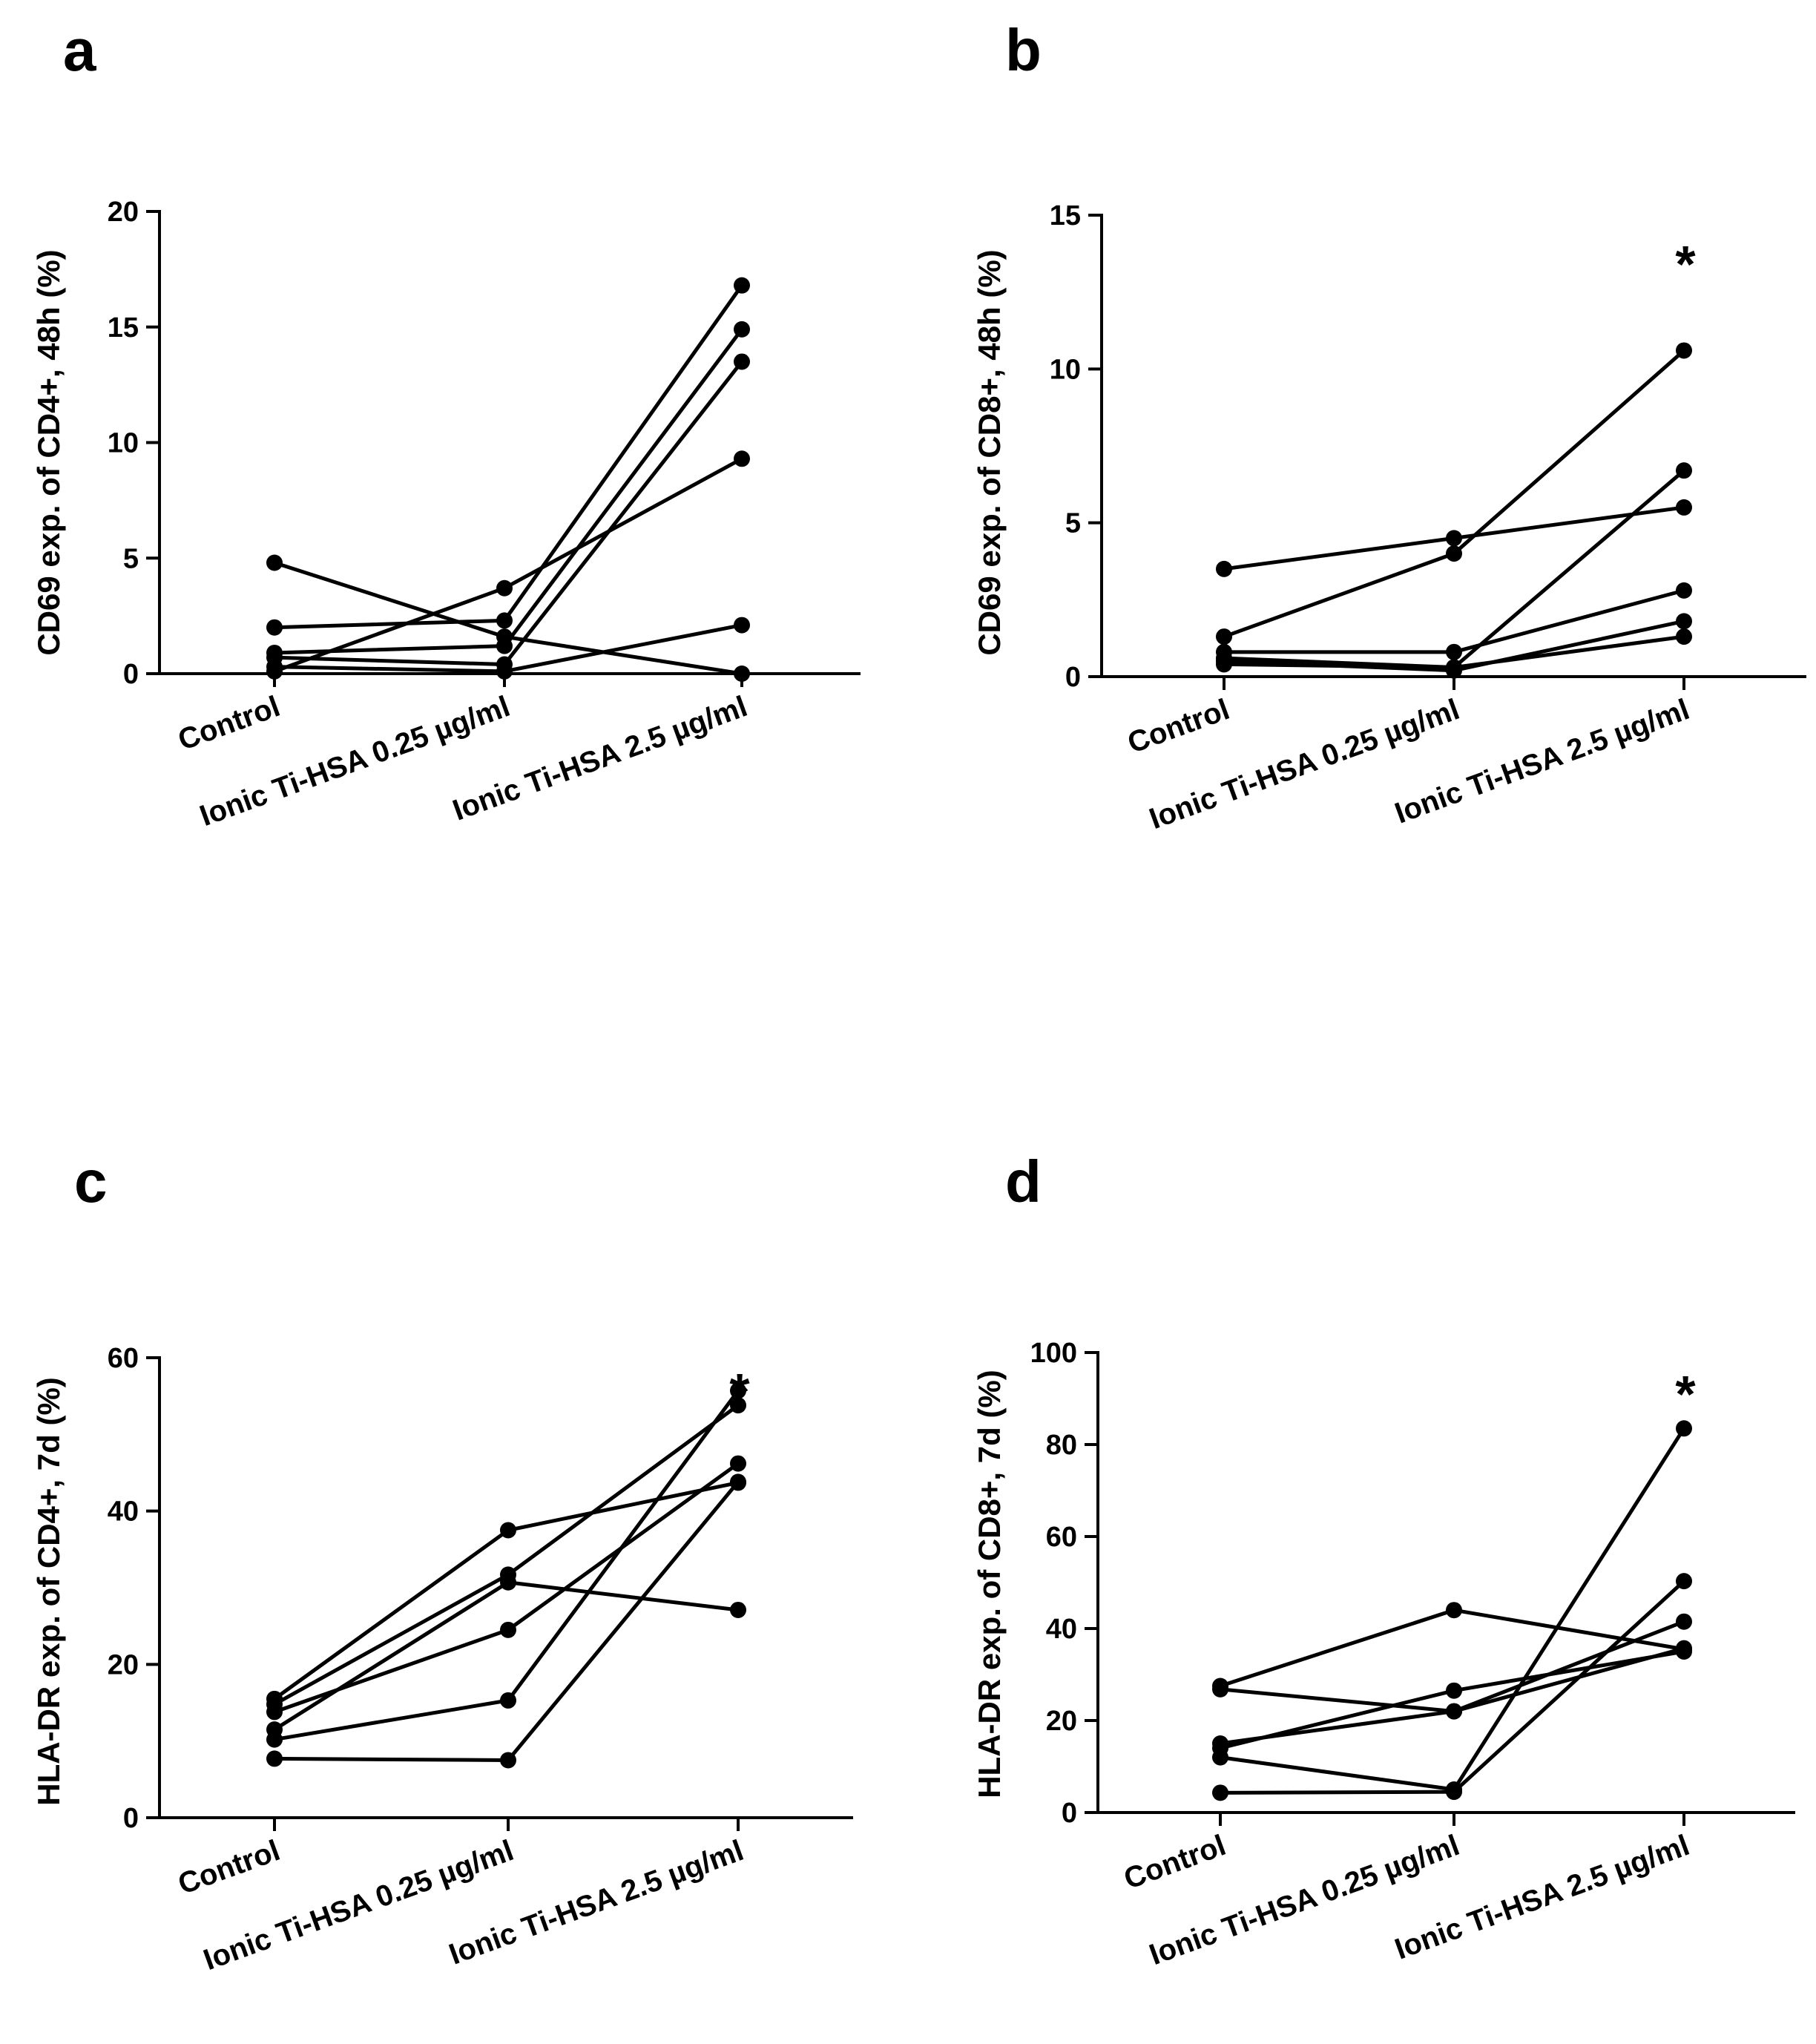 The width and height of the screenshot is (1816, 2044). Describe the element at coordinates (1061, 1445) in the screenshot. I see `y-tick-label: 80` at that location.